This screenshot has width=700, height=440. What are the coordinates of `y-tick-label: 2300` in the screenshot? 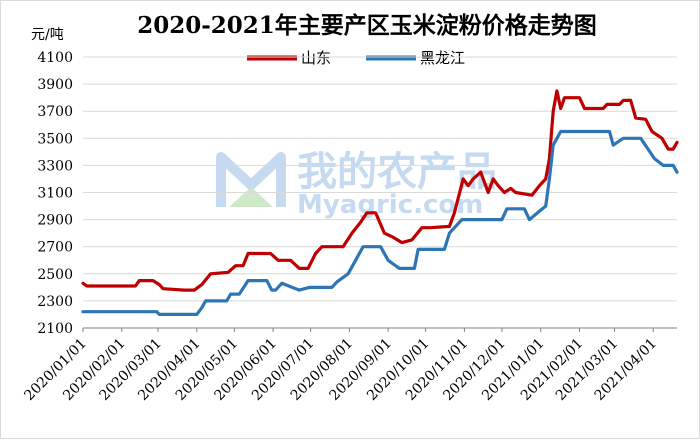 It's located at (55, 302).